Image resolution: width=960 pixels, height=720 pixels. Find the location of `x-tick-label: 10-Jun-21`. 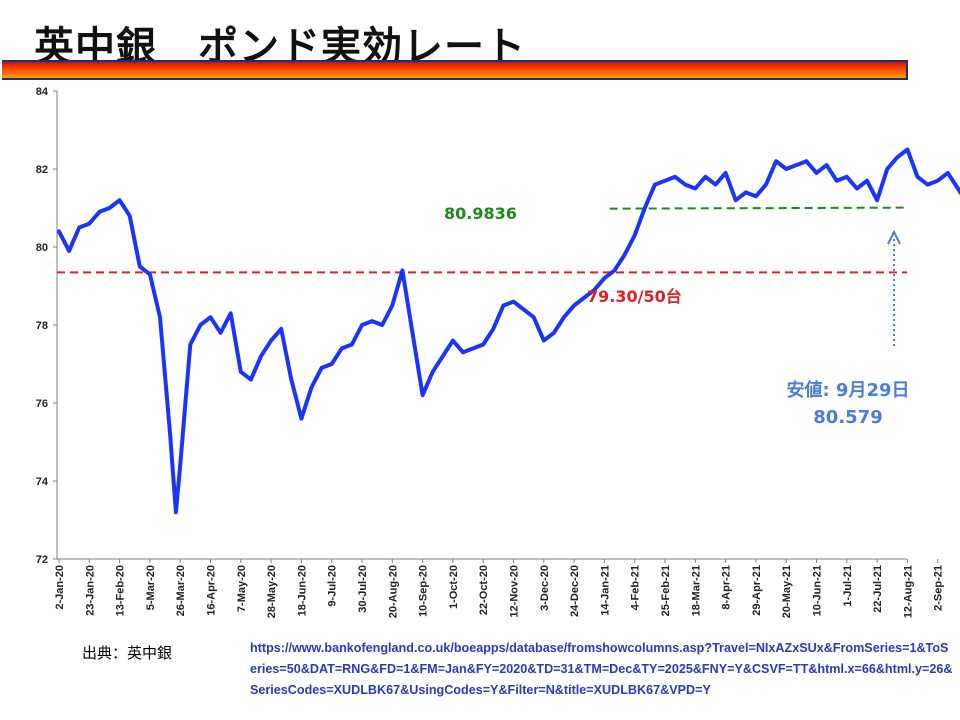

x-tick-label: 10-Jun-21 is located at coordinates (818, 590).